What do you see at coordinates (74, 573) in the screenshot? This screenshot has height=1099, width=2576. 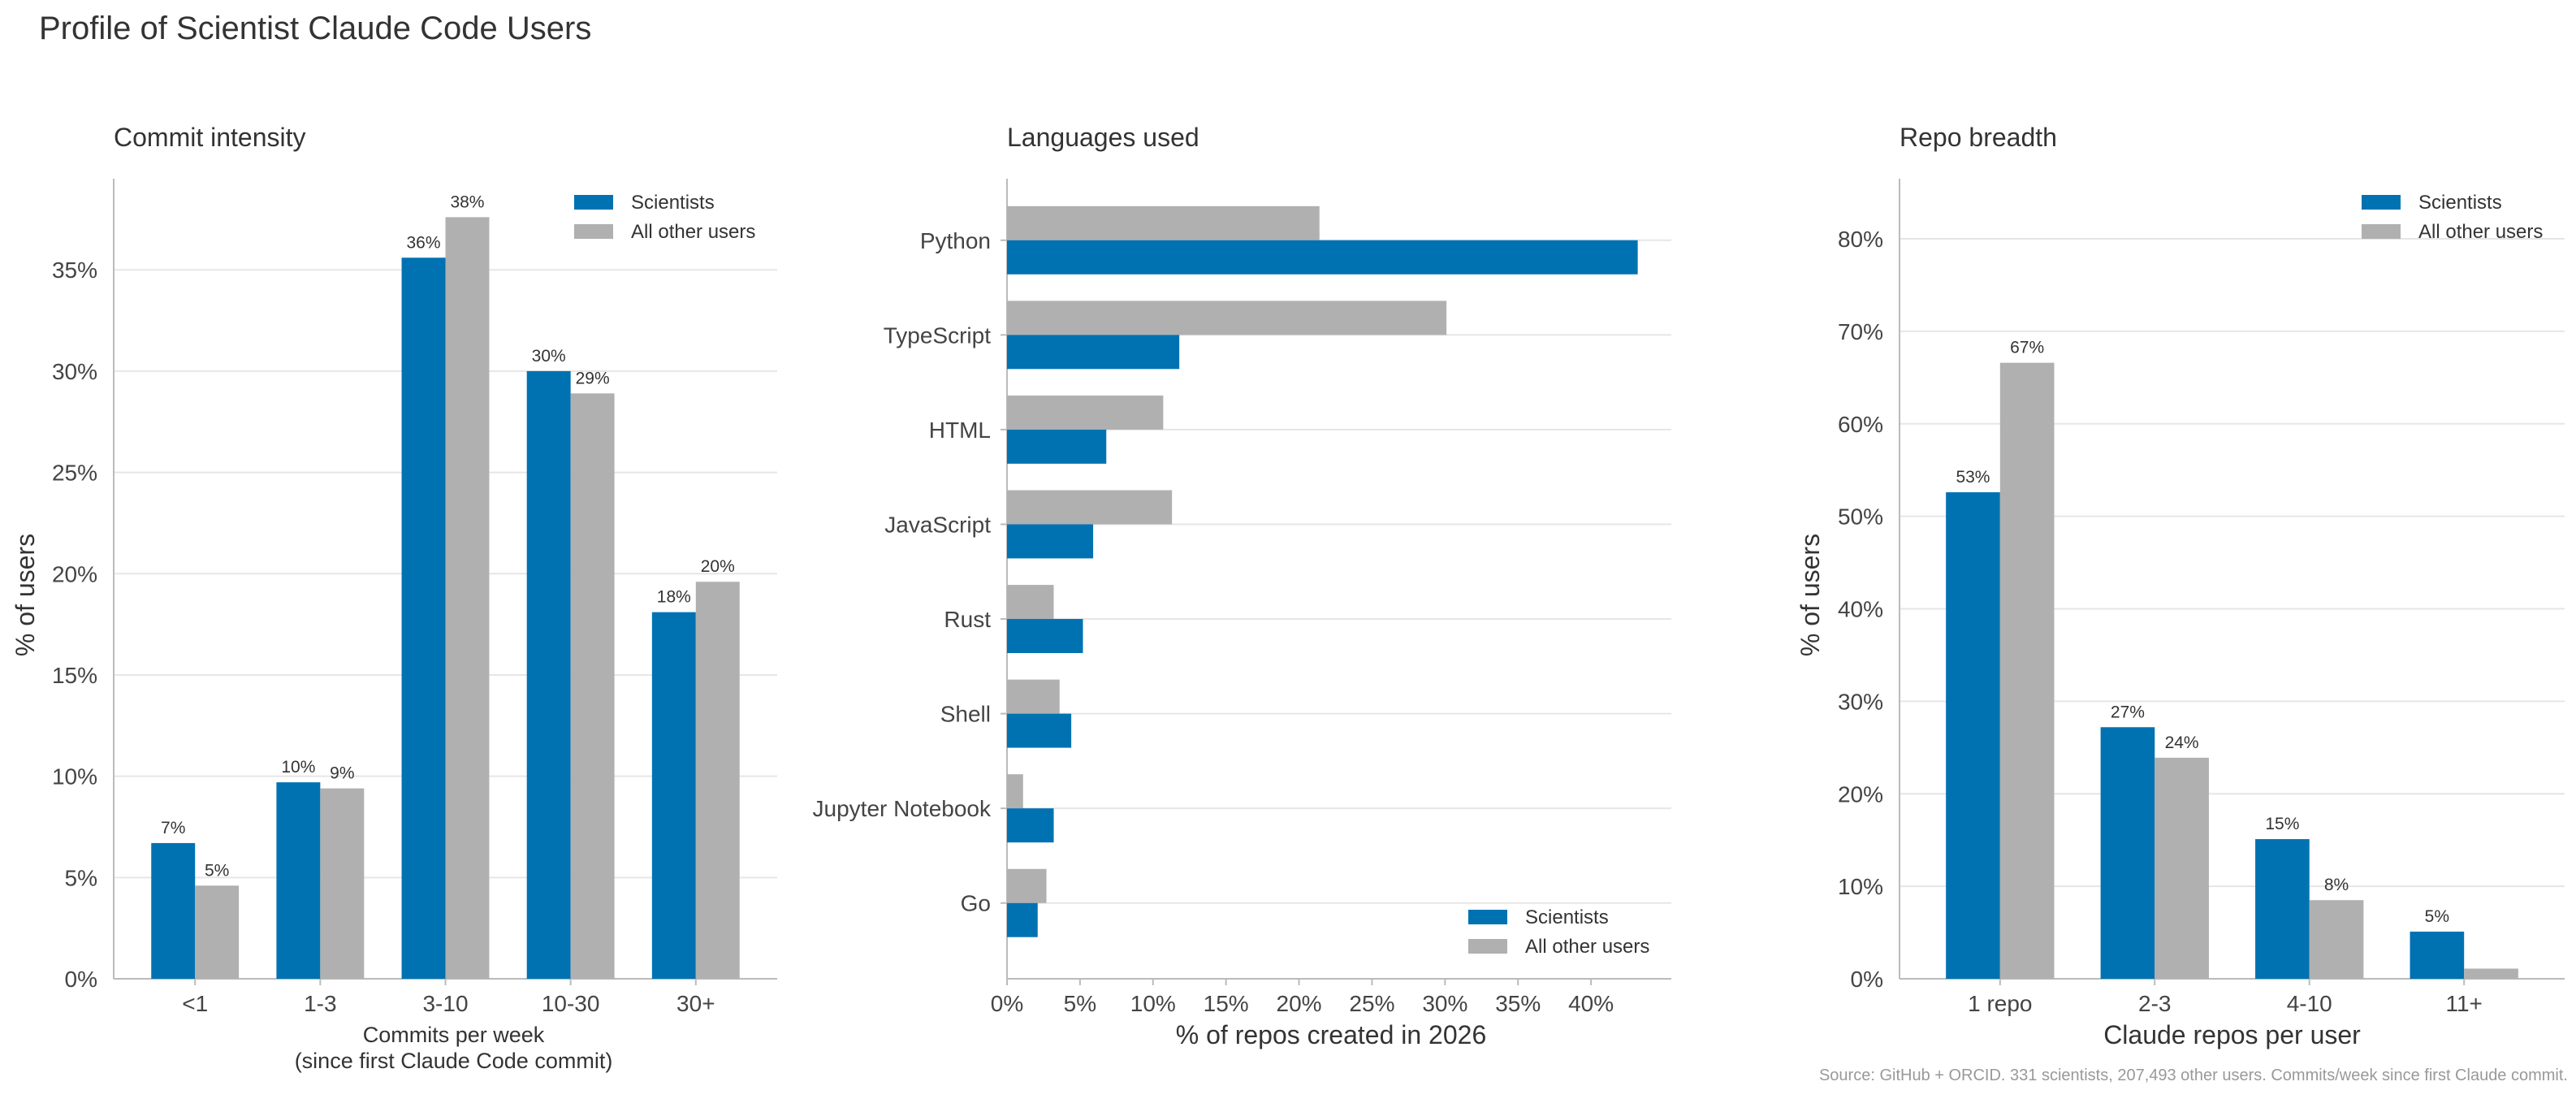 I see `y-tick-label: 20%` at bounding box center [74, 573].